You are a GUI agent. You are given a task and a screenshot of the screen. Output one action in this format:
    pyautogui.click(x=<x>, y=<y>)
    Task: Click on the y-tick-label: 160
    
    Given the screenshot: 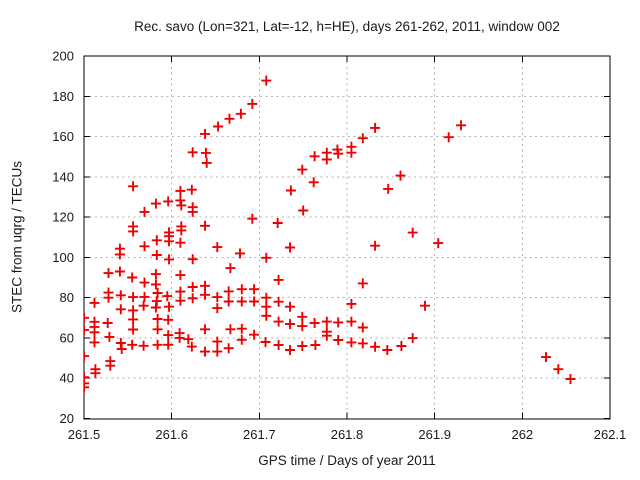 What is the action you would take?
    pyautogui.click(x=63, y=136)
    